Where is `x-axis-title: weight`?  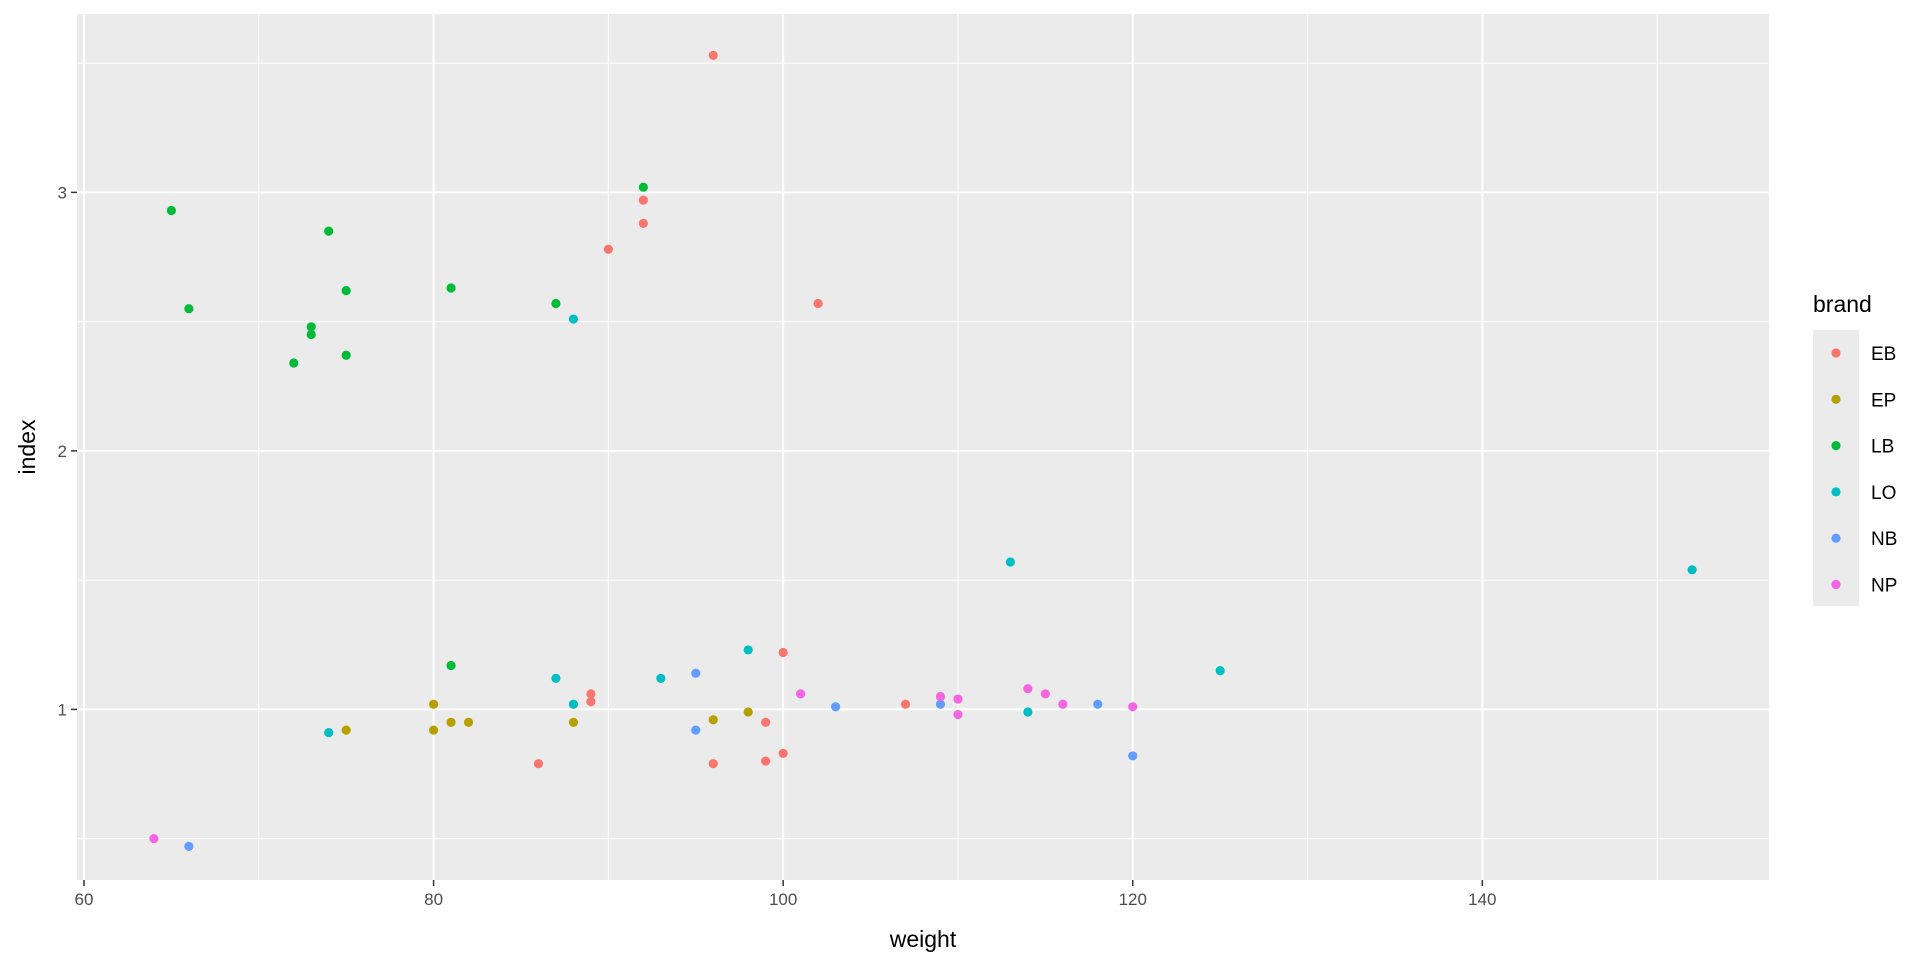
x-axis-title: weight is located at coordinates (923, 939).